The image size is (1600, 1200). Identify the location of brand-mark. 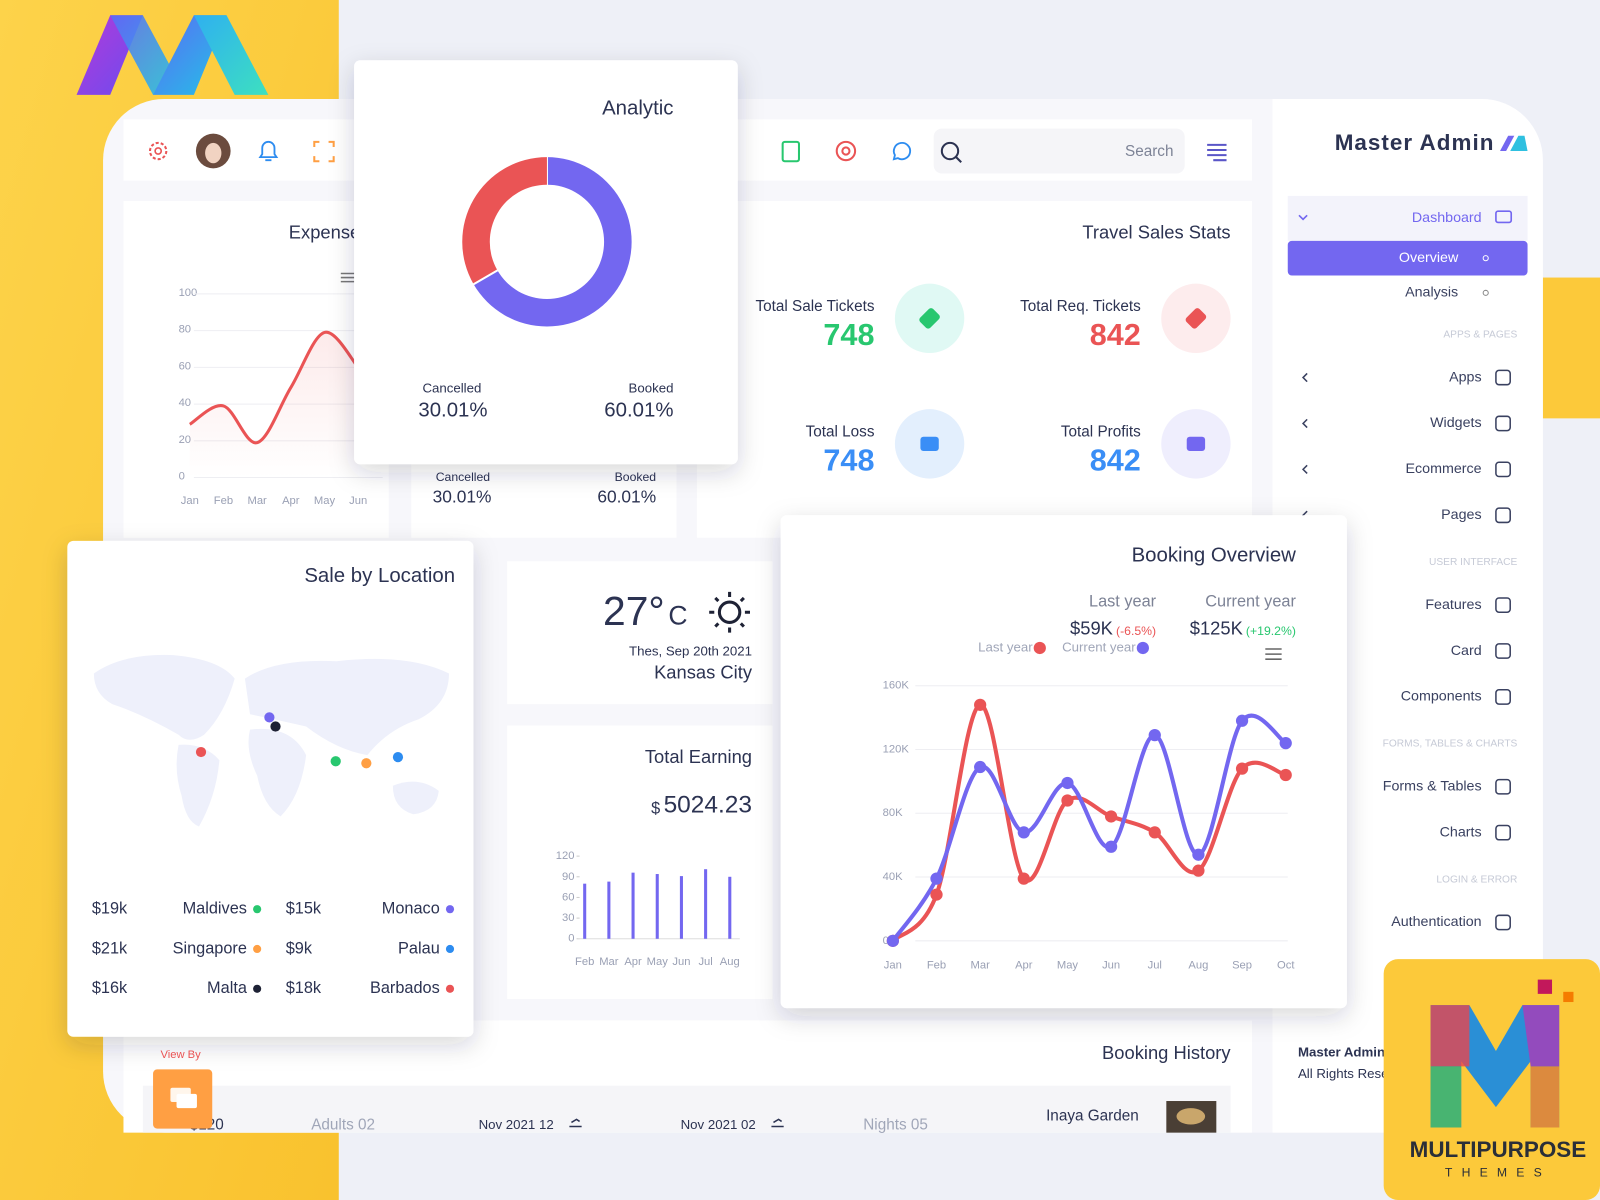
(1514, 143).